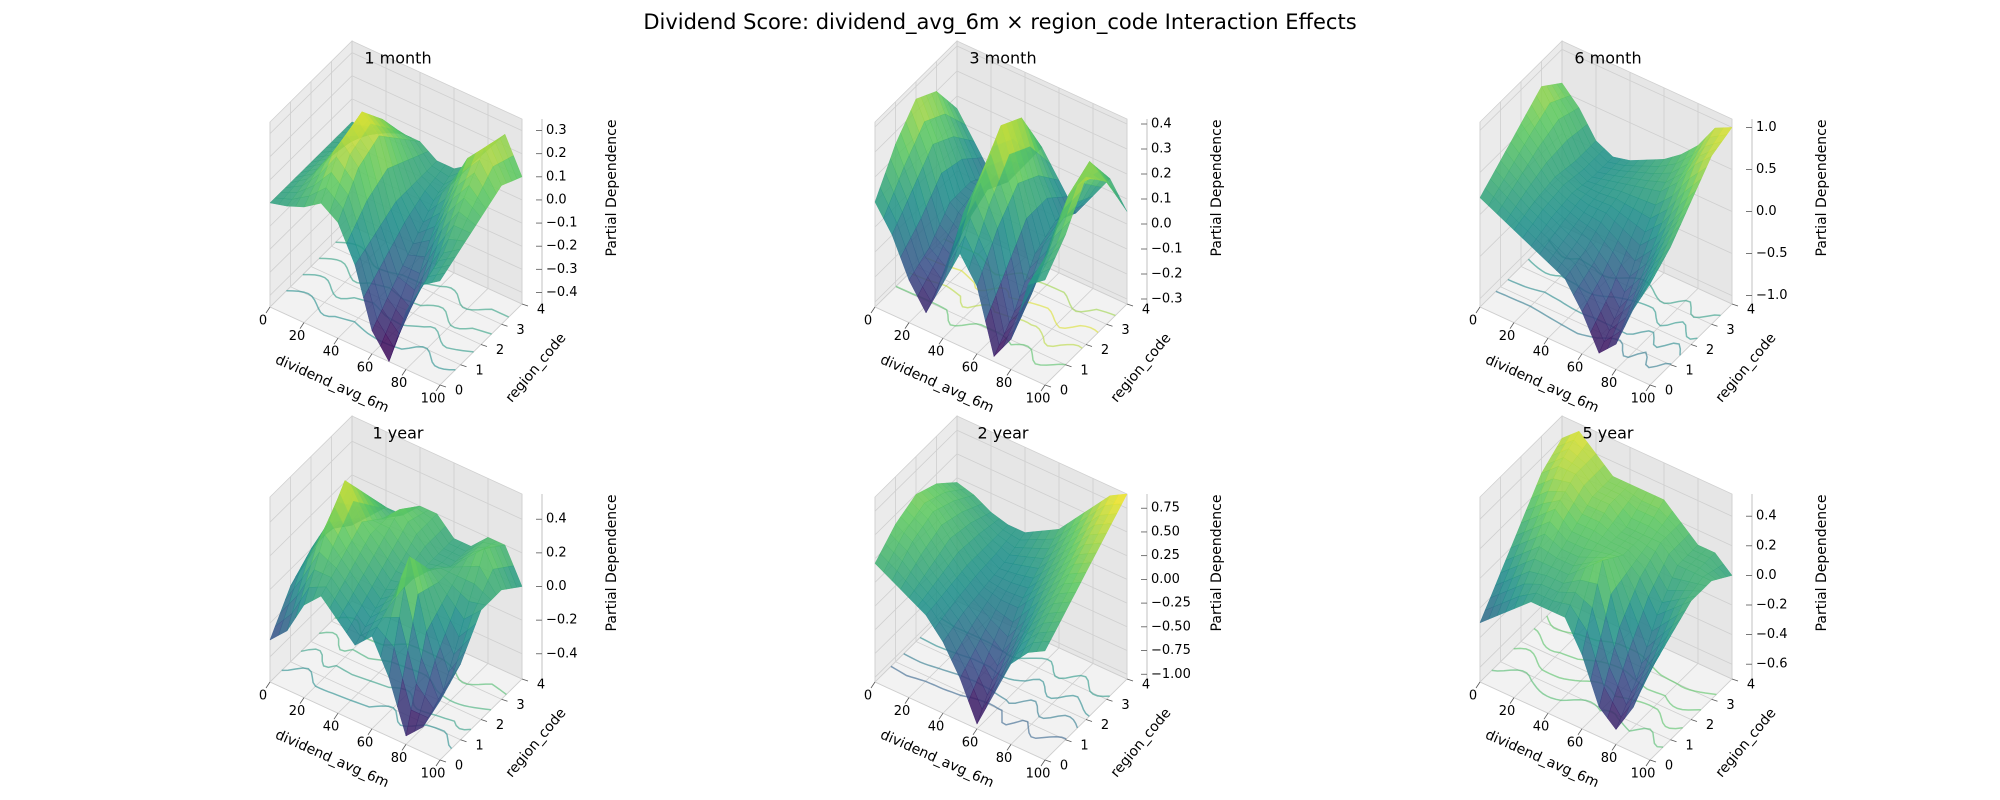  I want to click on z-tick-label: 0.50, so click(1165, 531).